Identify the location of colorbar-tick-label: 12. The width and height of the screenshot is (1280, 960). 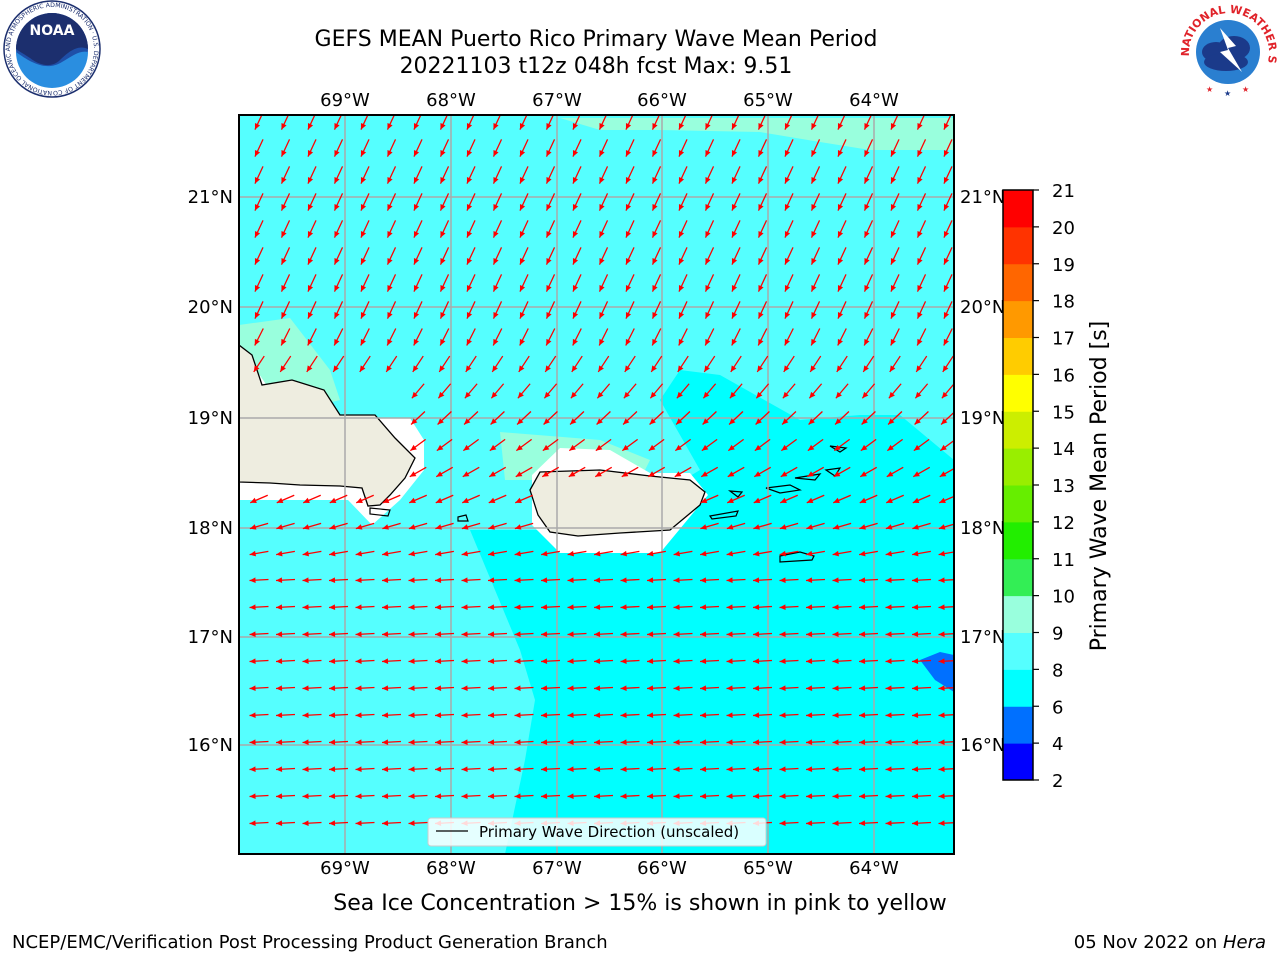
(1063, 523).